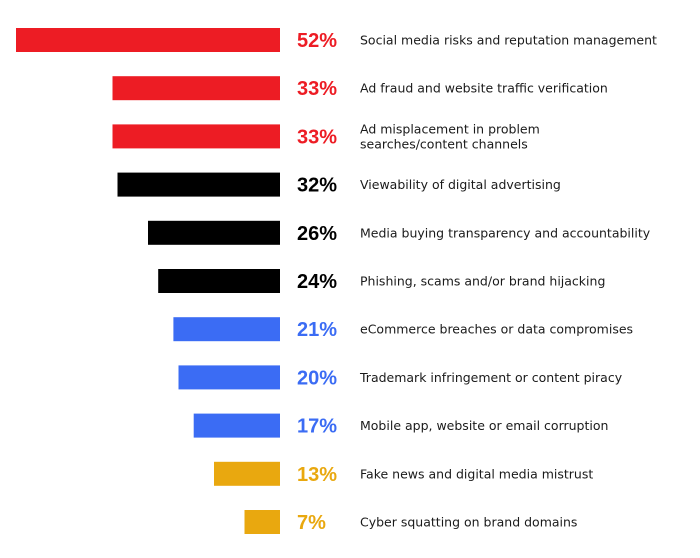  Describe the element at coordinates (450, 128) in the screenshot. I see `category-label-line: Ad misplacement in problem` at that location.